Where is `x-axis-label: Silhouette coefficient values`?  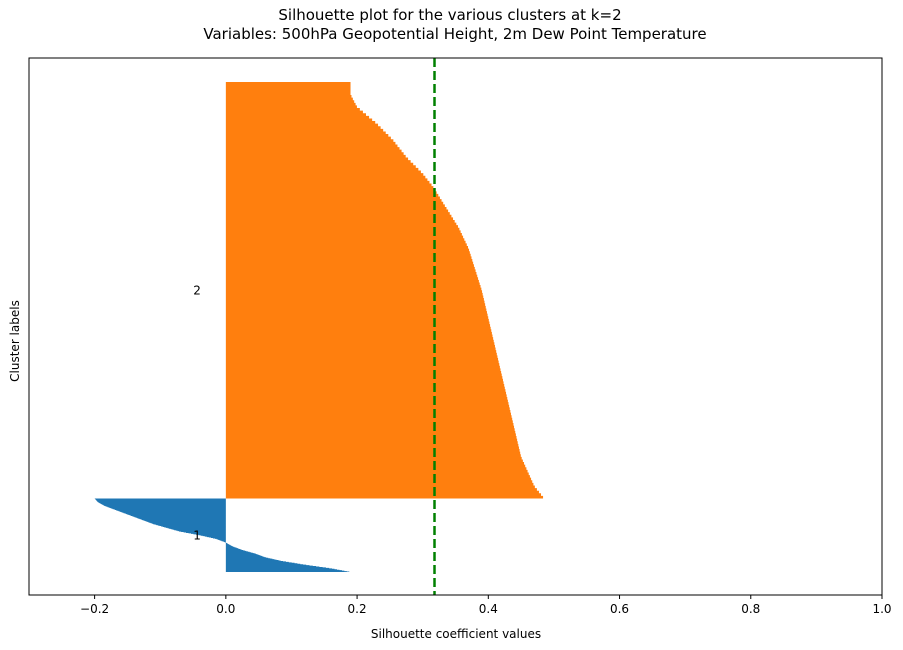
x-axis-label: Silhouette coefficient values is located at coordinates (456, 634).